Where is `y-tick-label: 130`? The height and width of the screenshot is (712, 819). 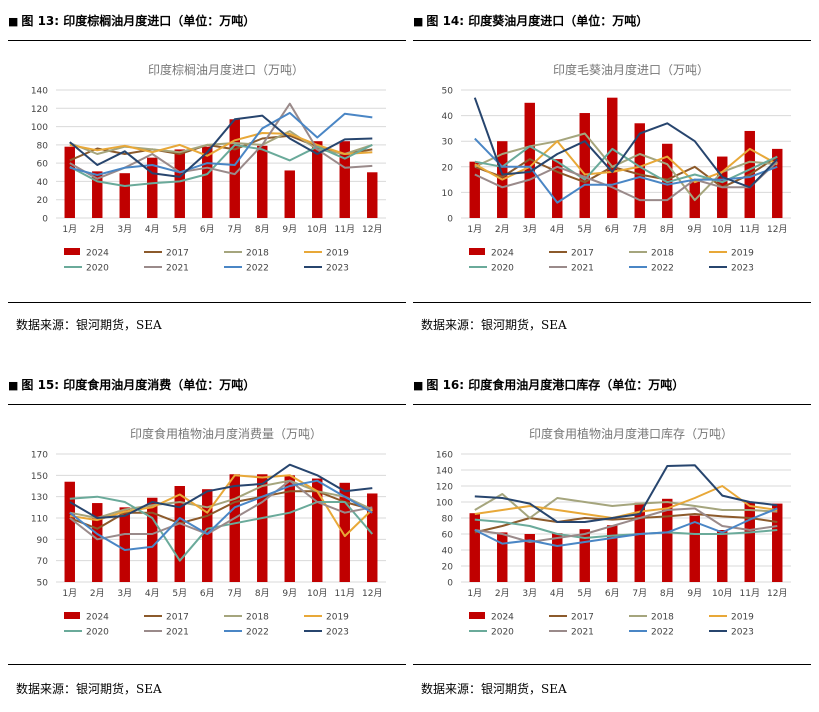 y-tick-label: 130 is located at coordinates (39, 498).